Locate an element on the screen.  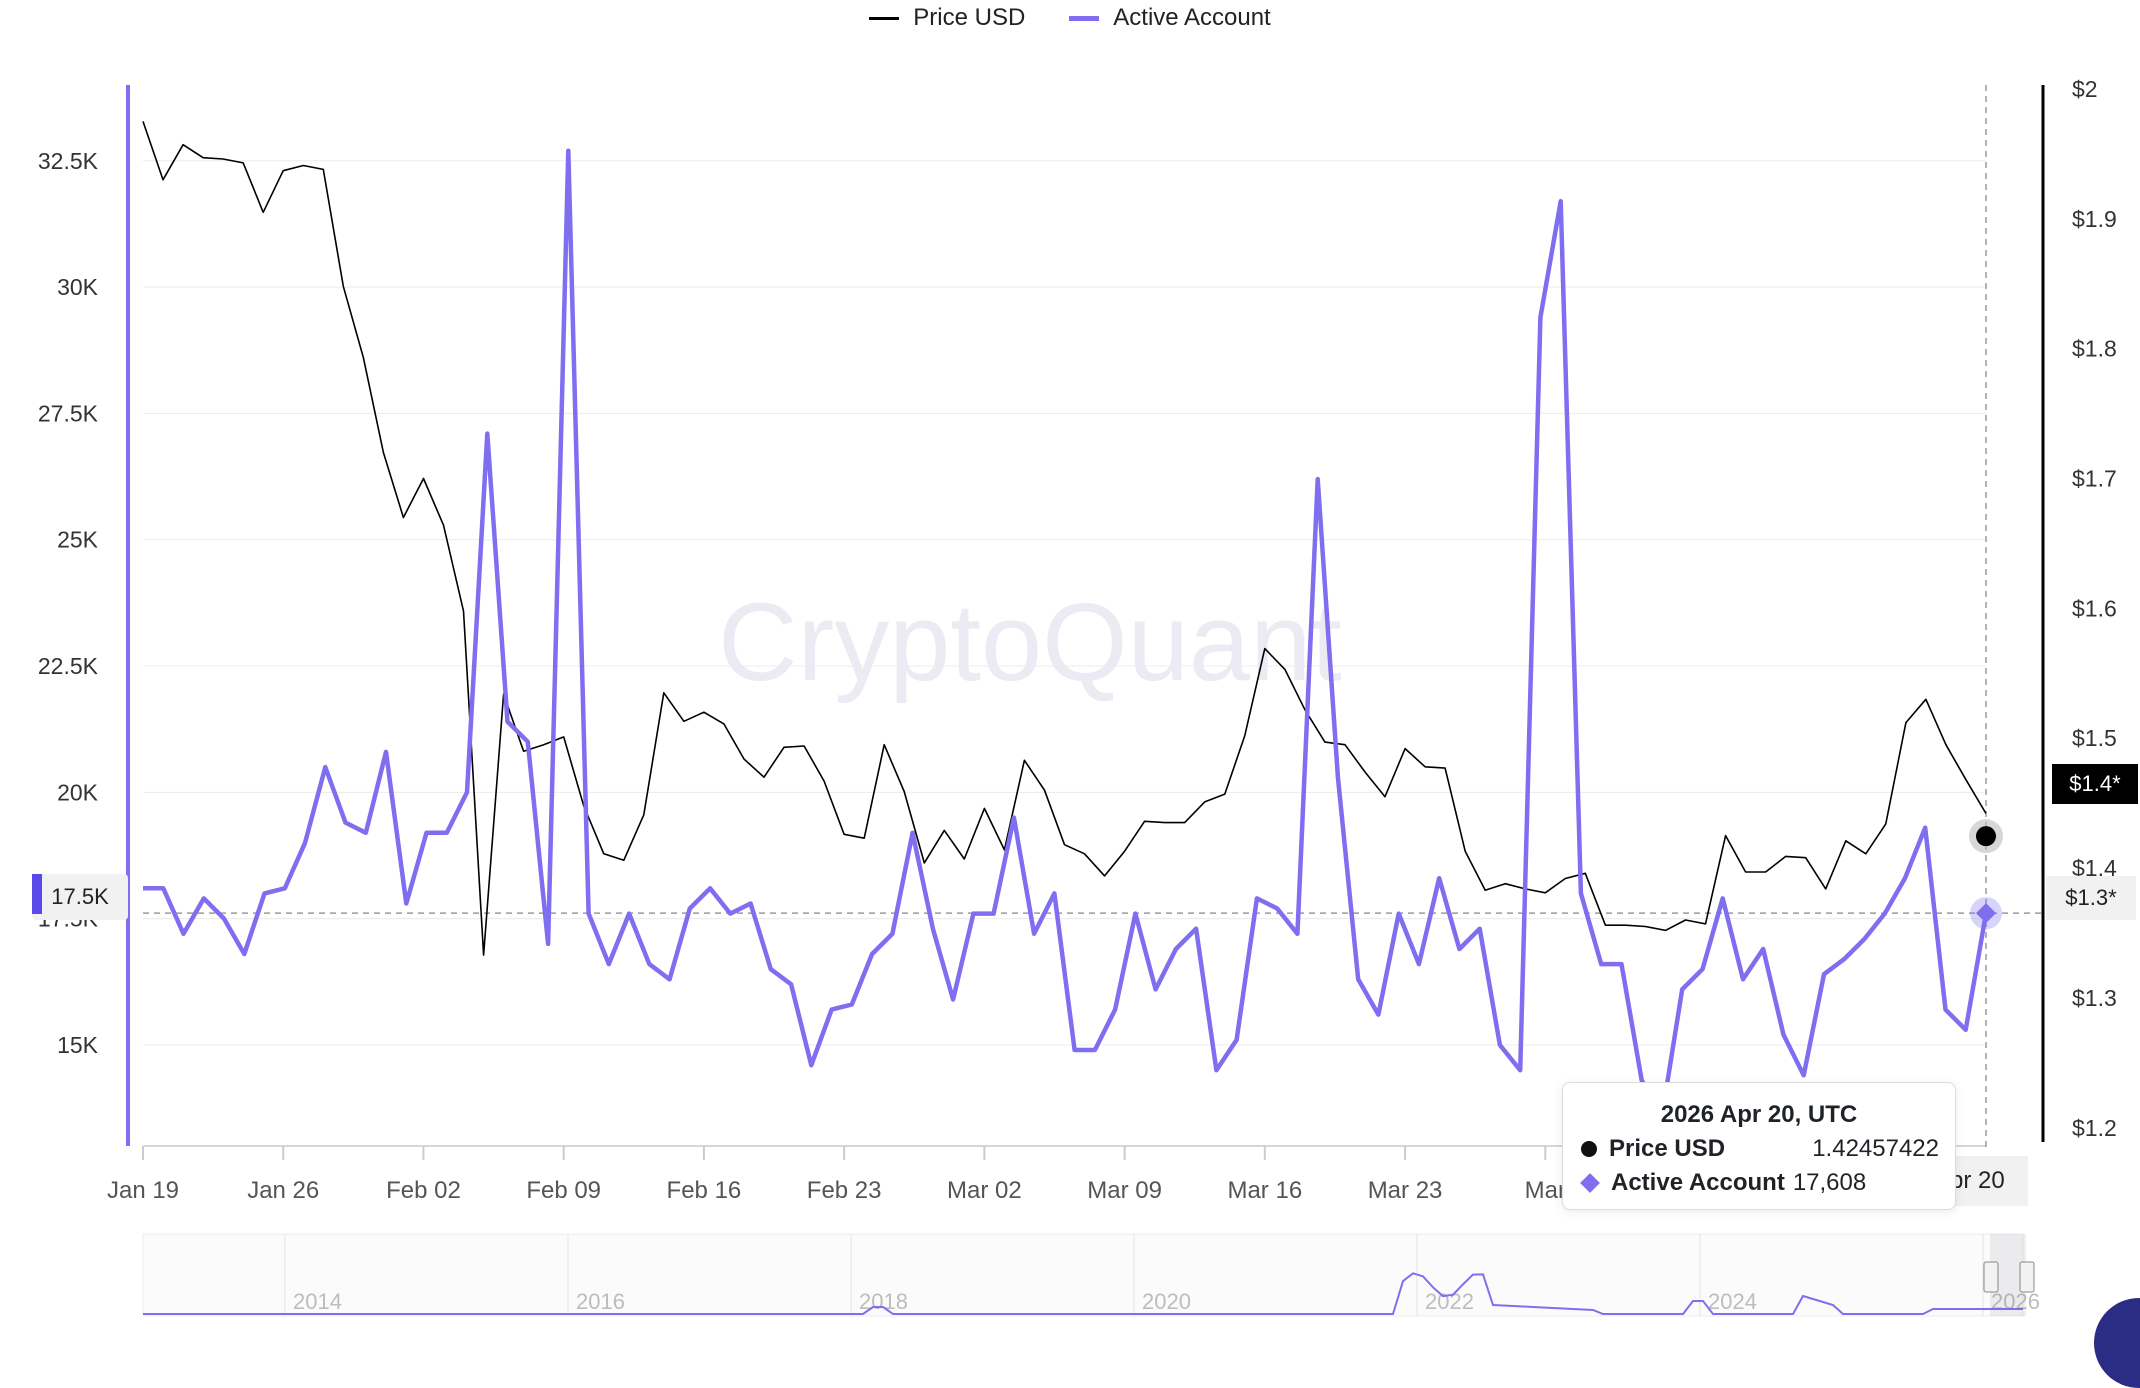
tooltip-row-active: Active Account 17,608 is located at coordinates (1767, 1183).